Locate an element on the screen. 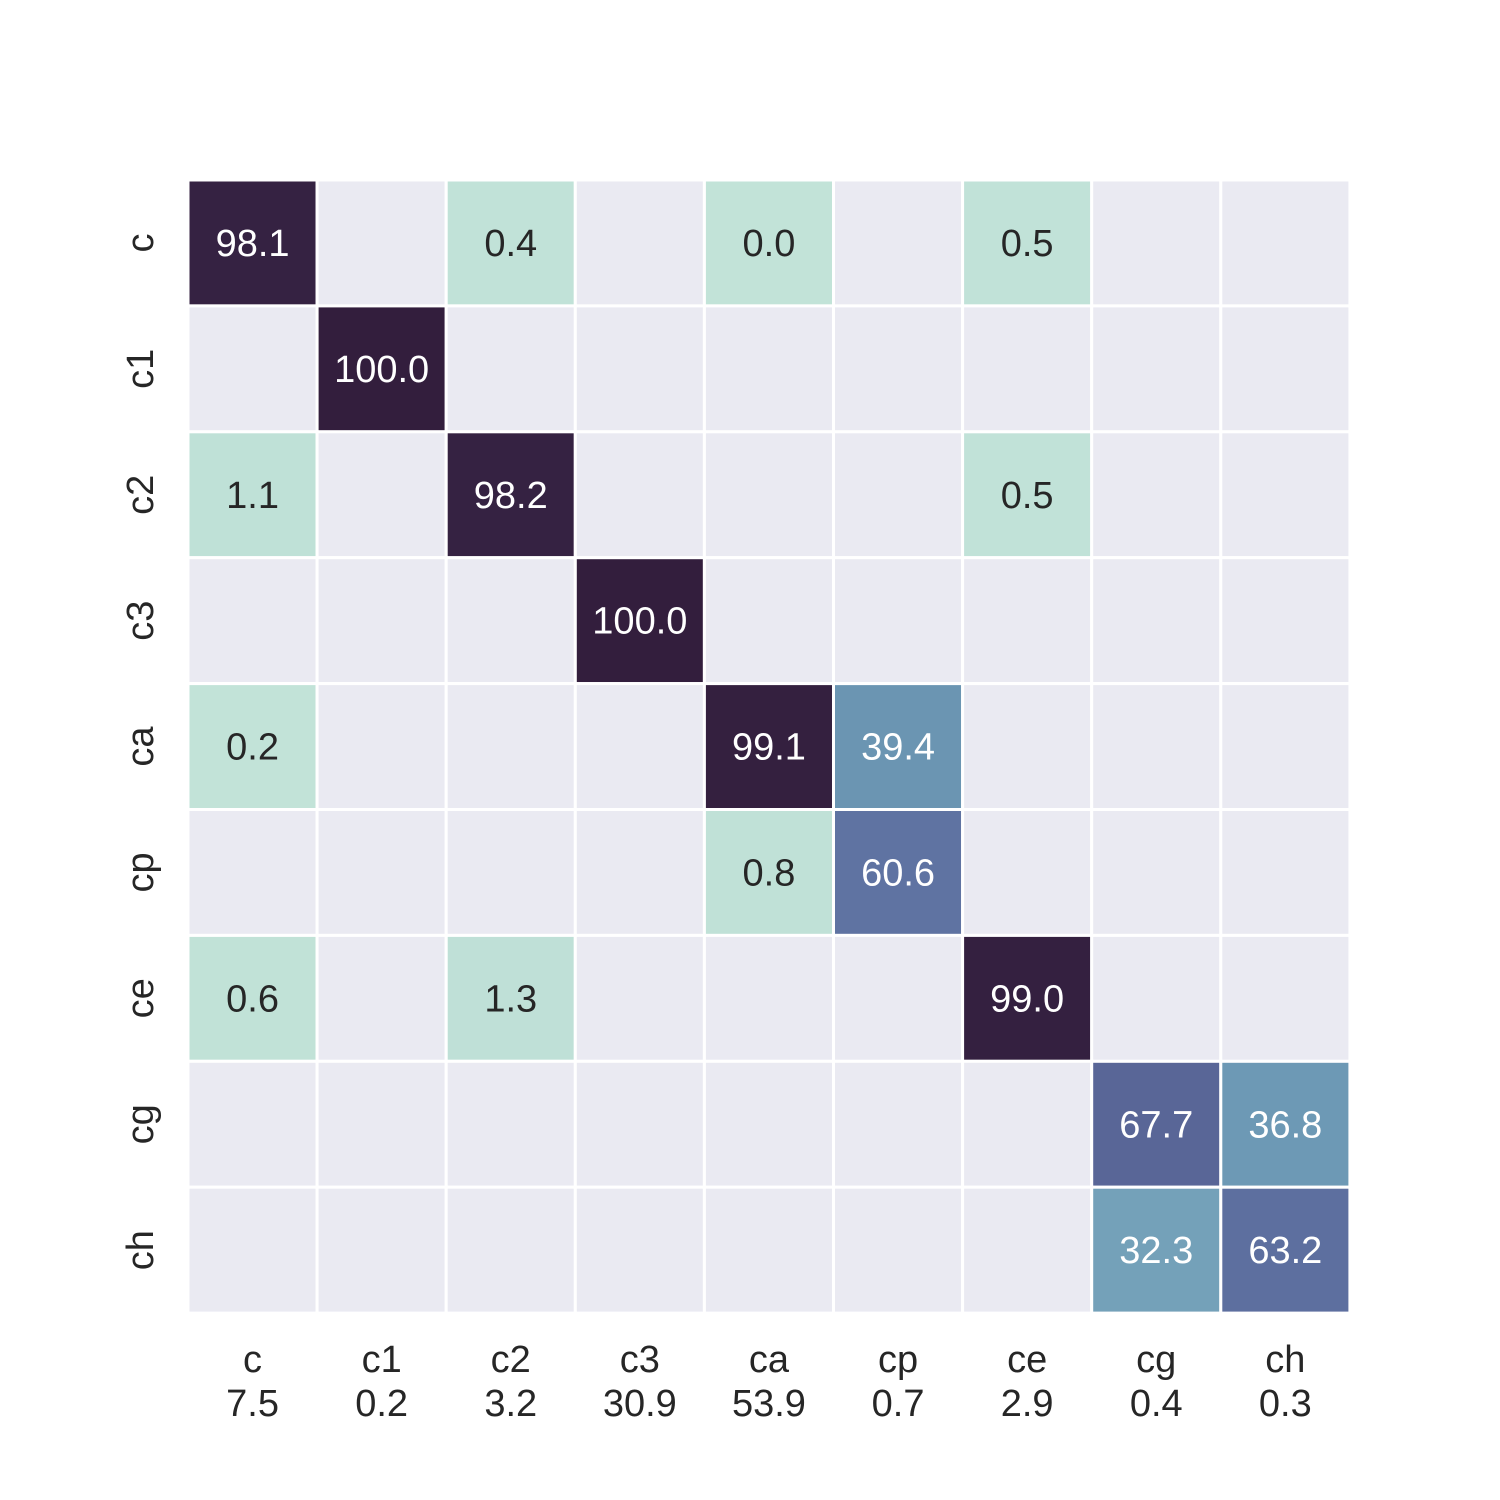 The image size is (1500, 1500). heatmap-cell-empty-c1-cp is located at coordinates (898, 369).